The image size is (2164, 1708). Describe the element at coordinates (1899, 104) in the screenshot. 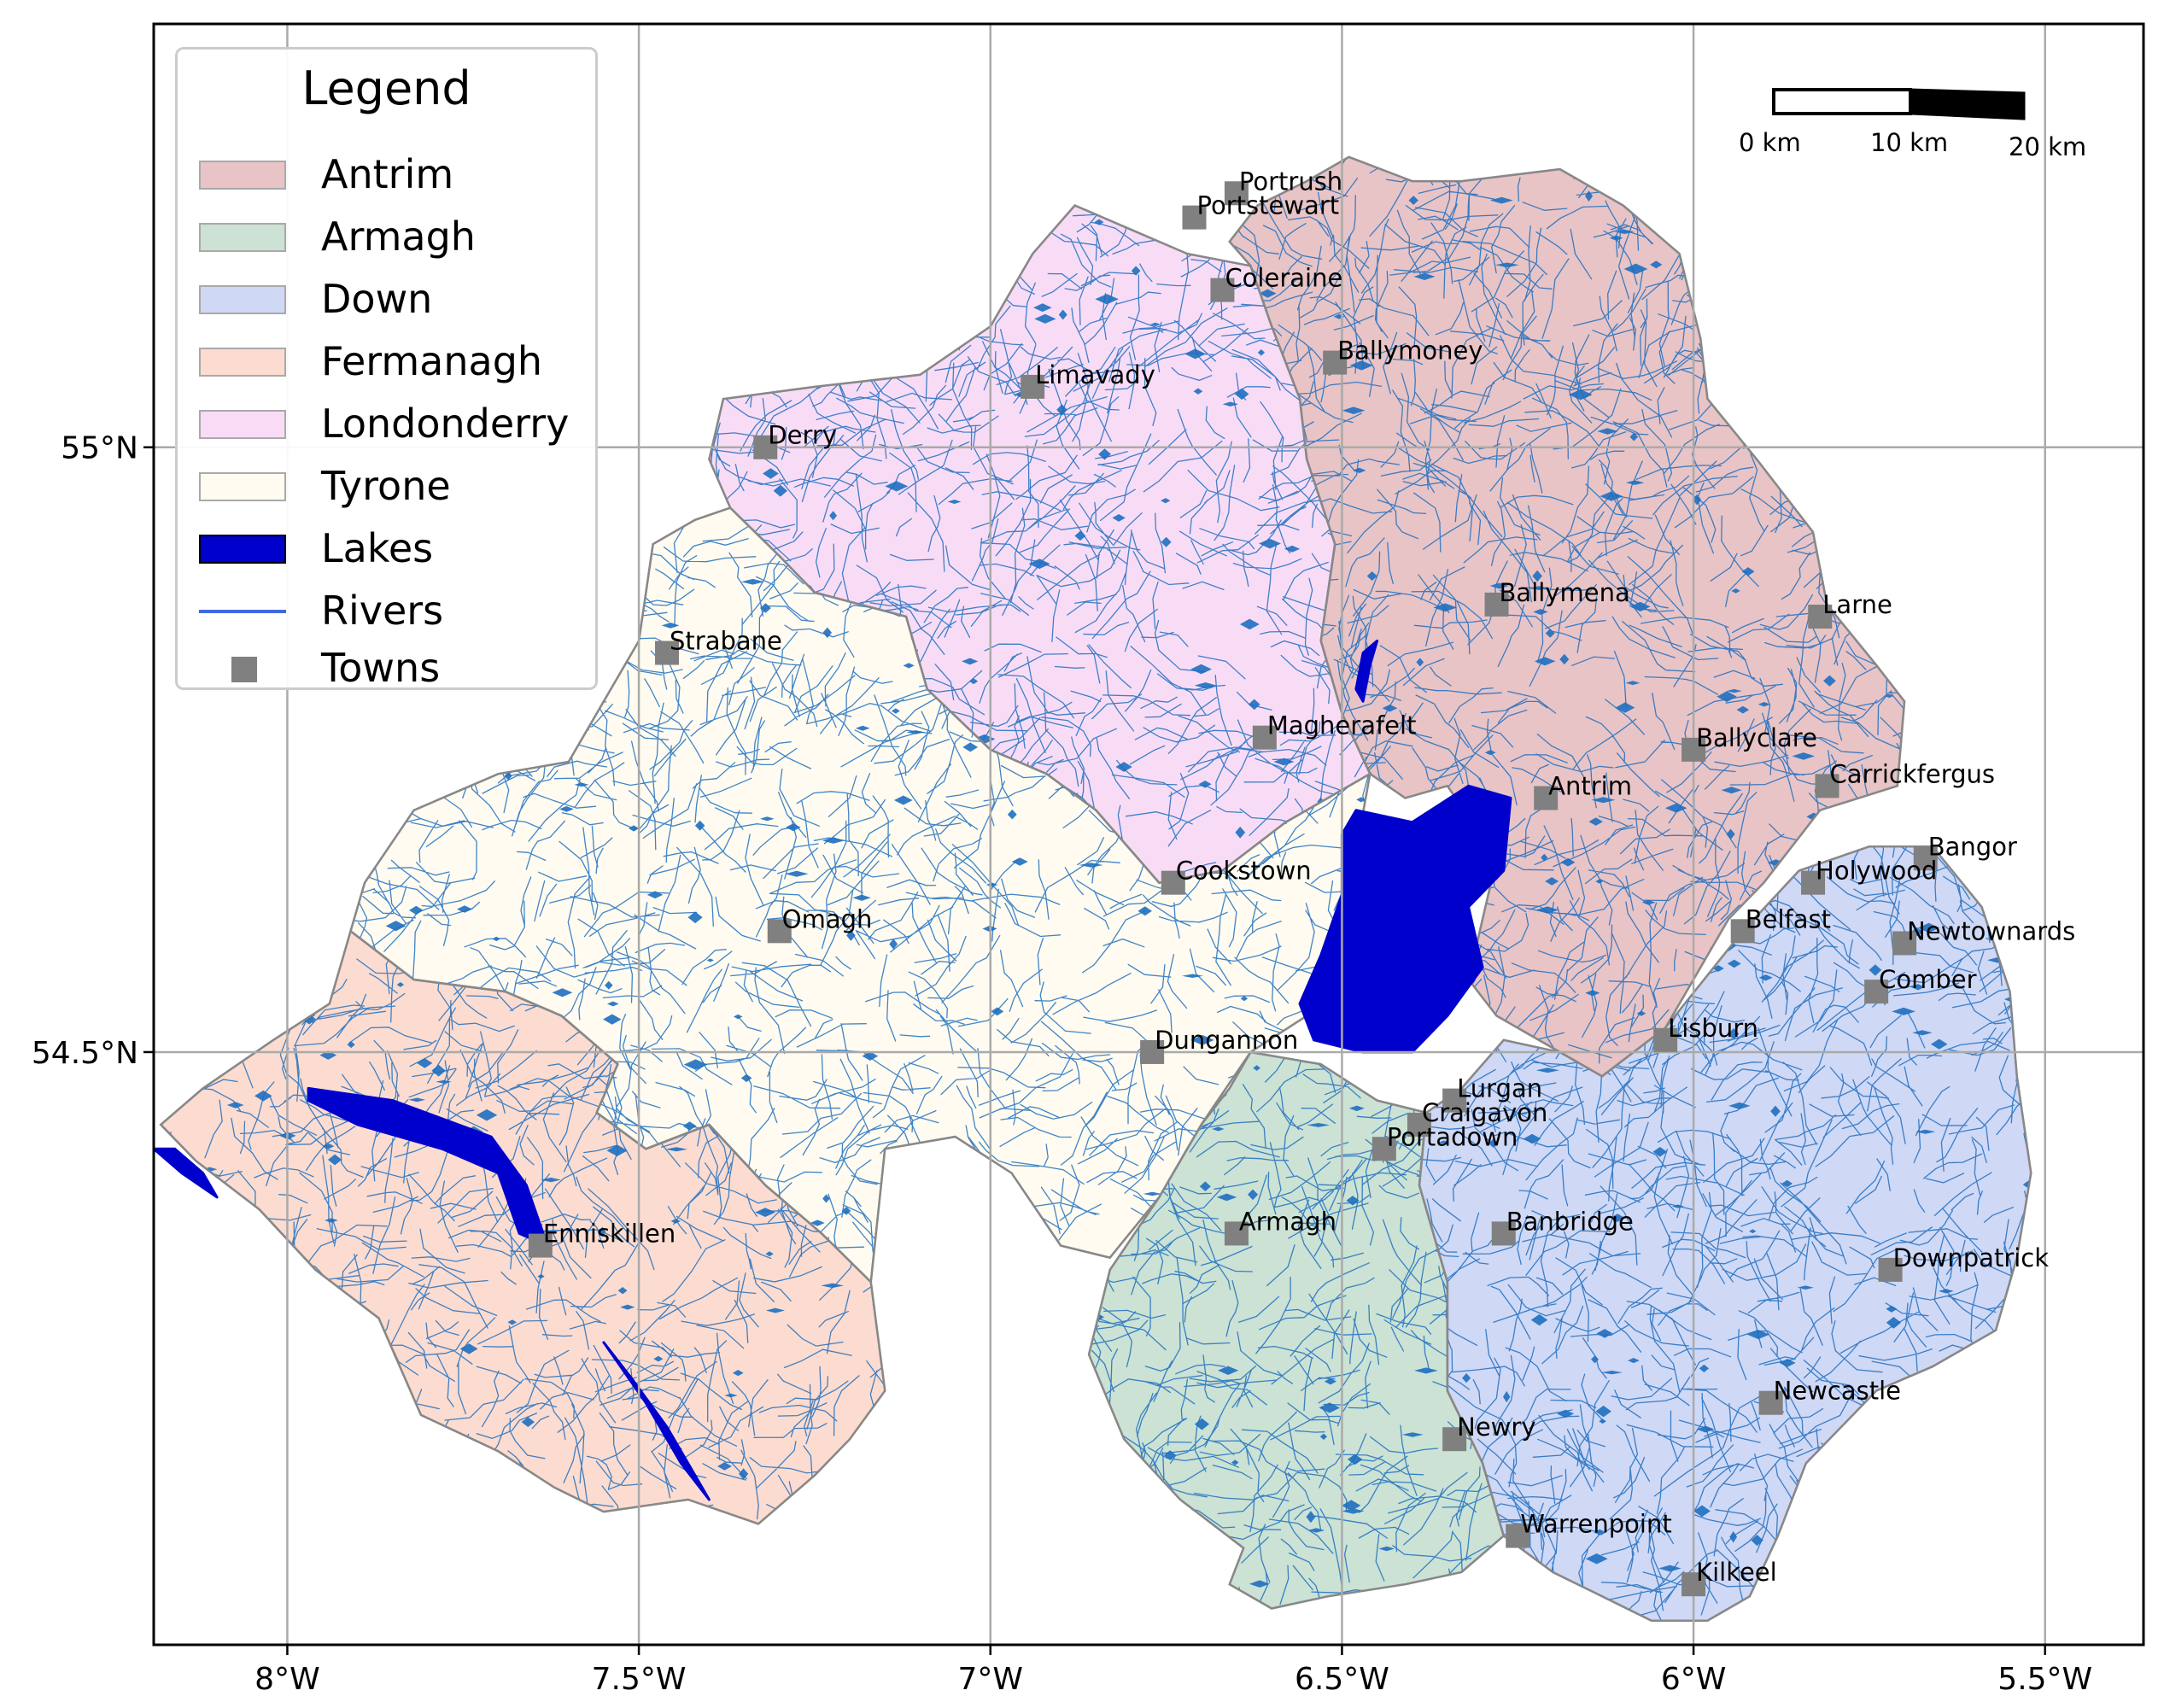

I see `scale-bar` at that location.